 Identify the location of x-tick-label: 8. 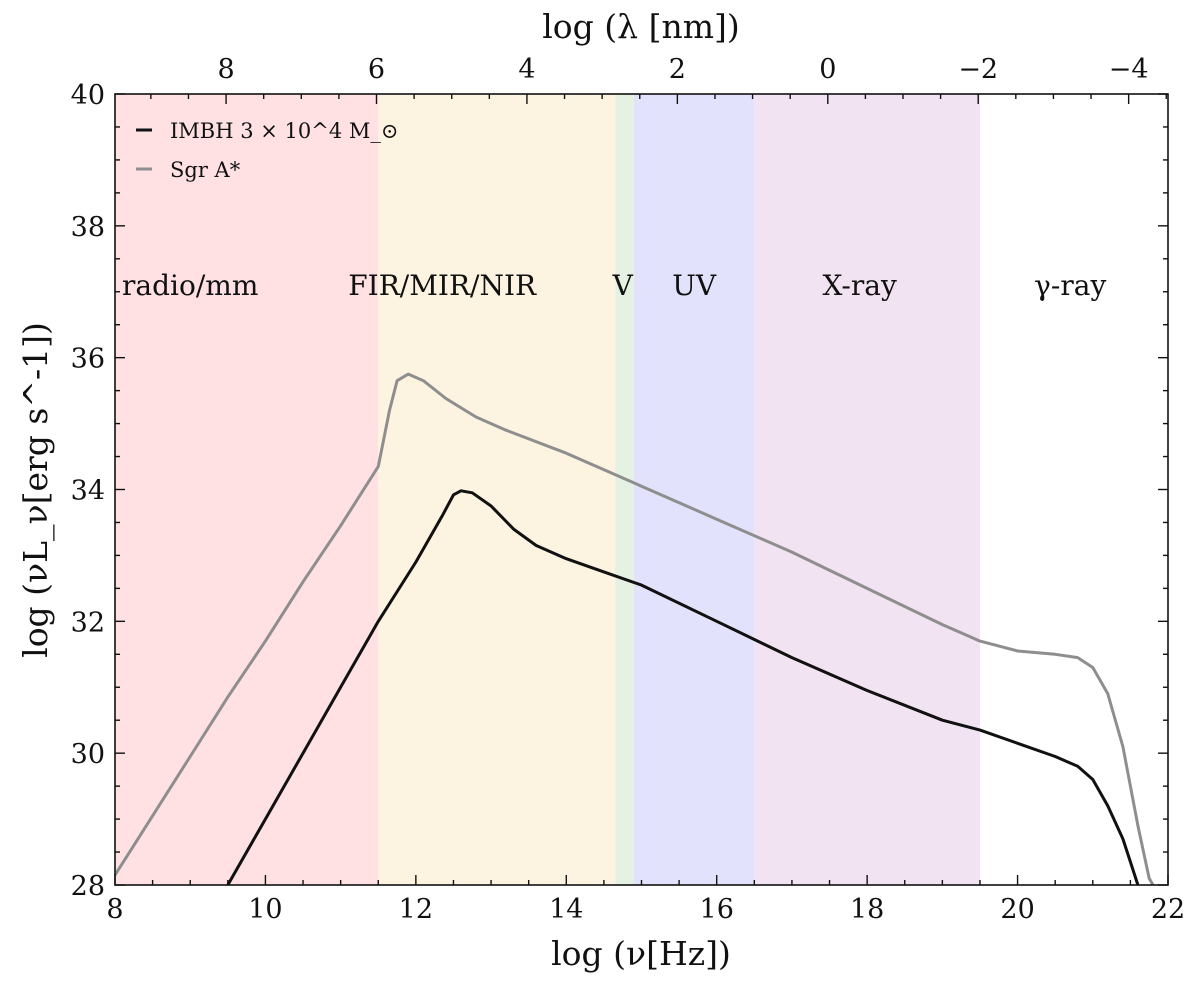
(114, 909).